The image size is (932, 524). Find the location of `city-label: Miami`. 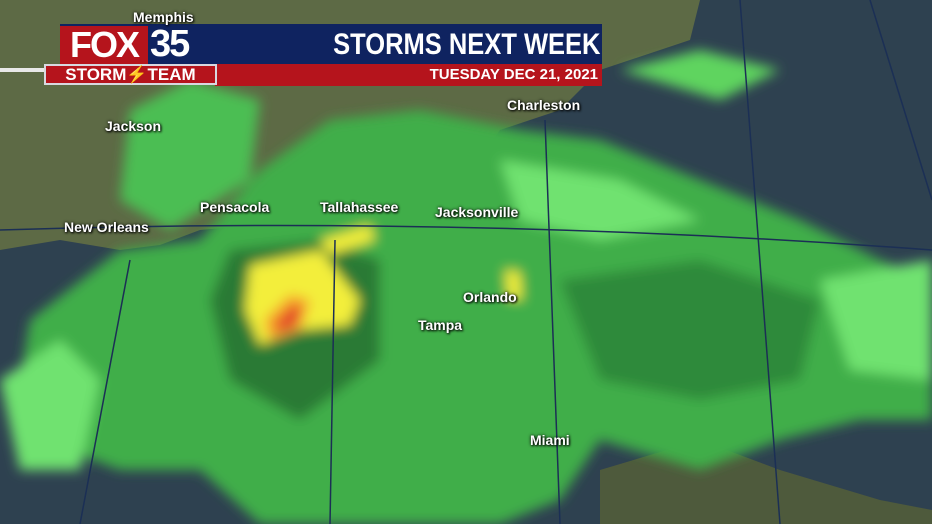

city-label: Miami is located at coordinates (550, 440).